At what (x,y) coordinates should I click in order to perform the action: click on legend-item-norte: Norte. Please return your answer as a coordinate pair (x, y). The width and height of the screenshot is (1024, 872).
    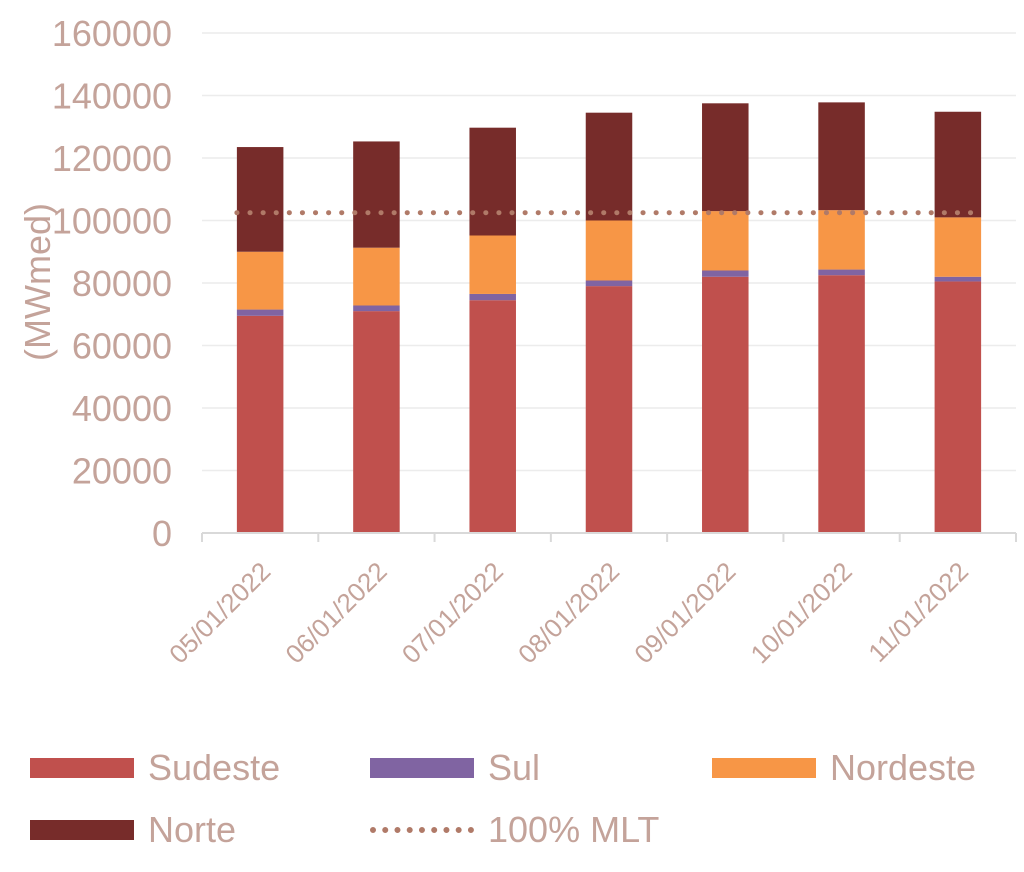
    Looking at the image, I should click on (133, 829).